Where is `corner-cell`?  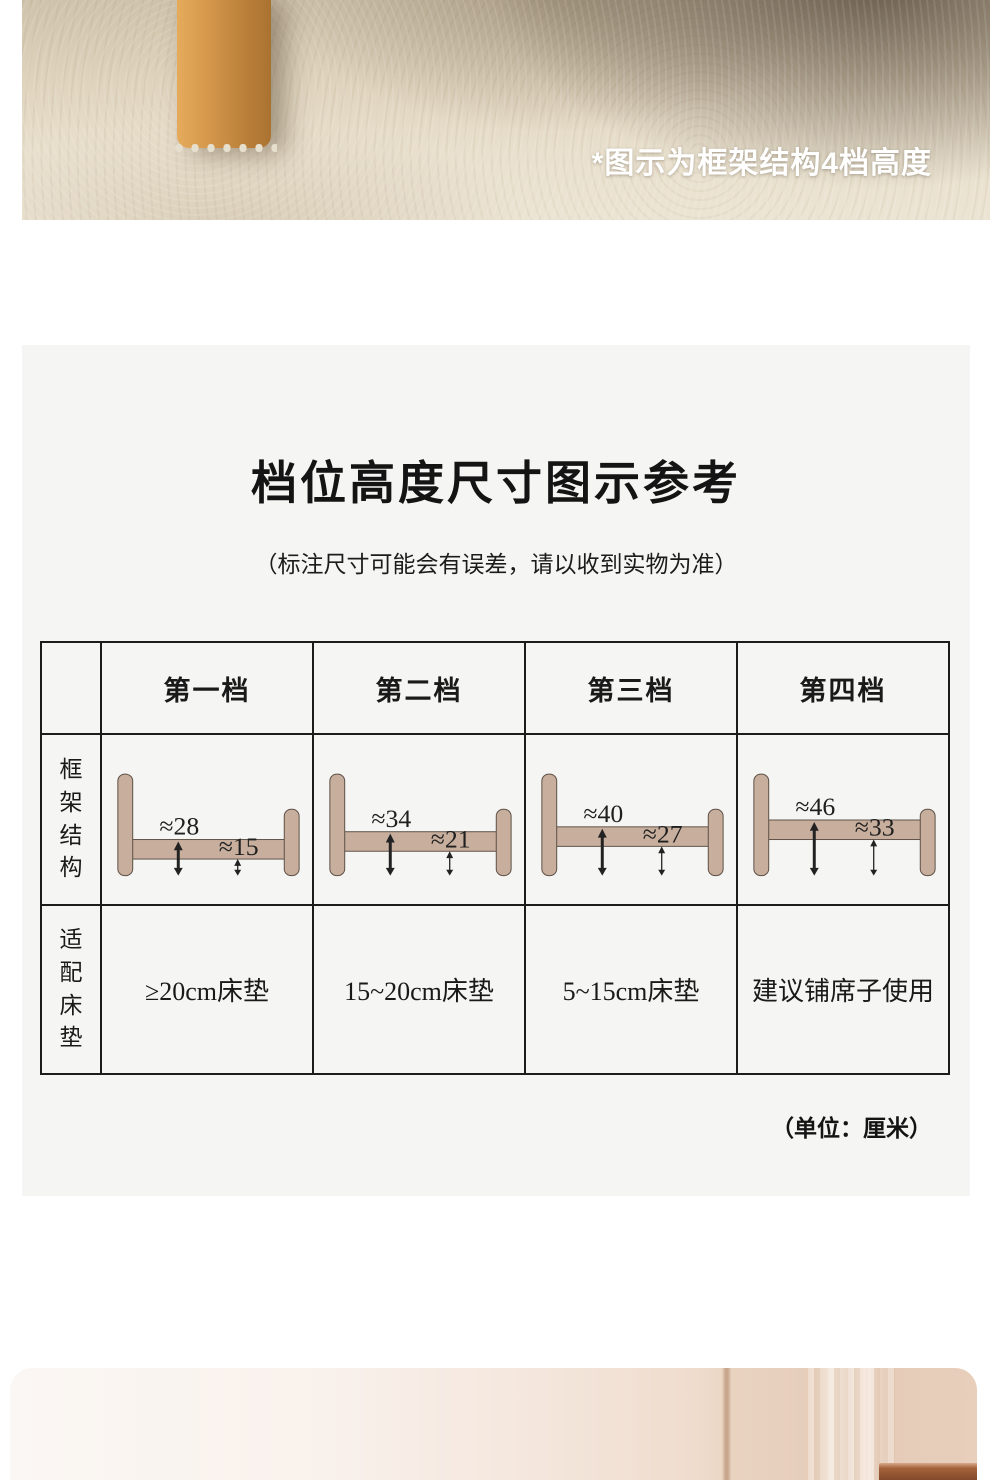 corner-cell is located at coordinates (71, 688).